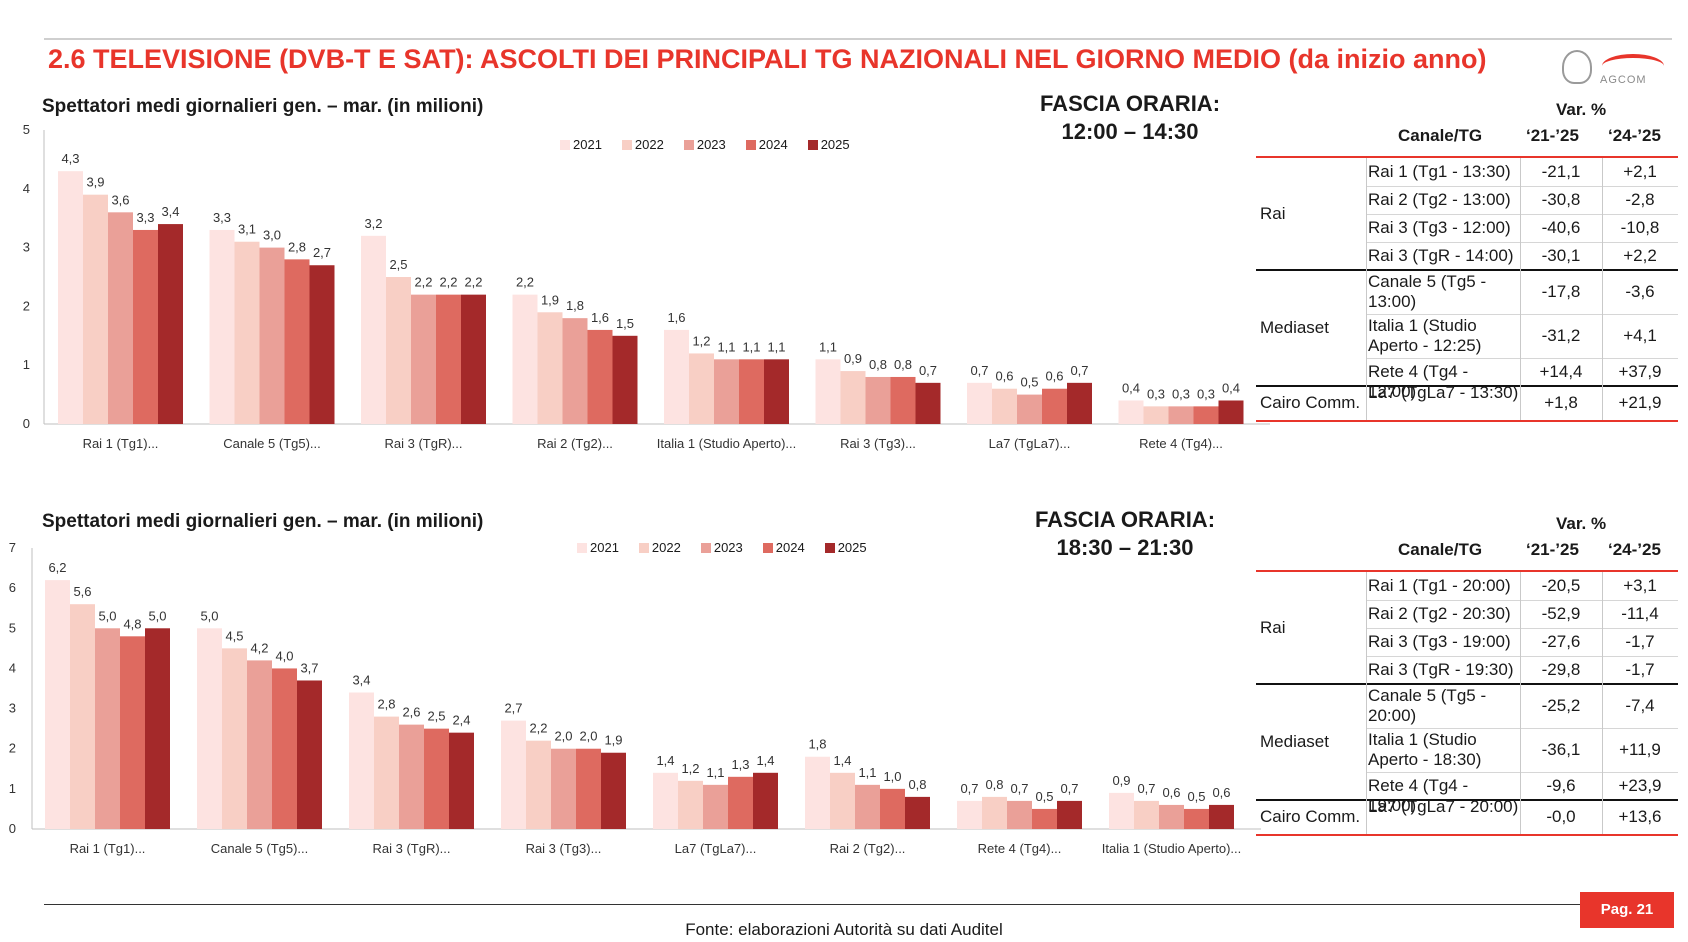 The image size is (1688, 942). What do you see at coordinates (1623, 80) in the screenshot?
I see `logo-text: AGCOM` at bounding box center [1623, 80].